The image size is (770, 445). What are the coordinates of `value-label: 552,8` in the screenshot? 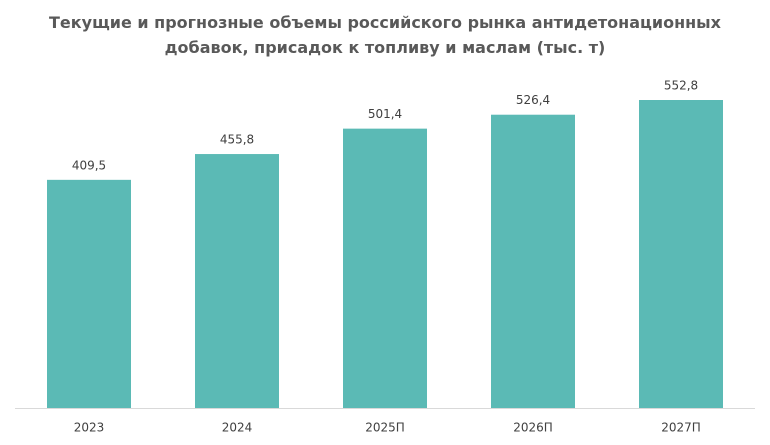 It's located at (681, 86).